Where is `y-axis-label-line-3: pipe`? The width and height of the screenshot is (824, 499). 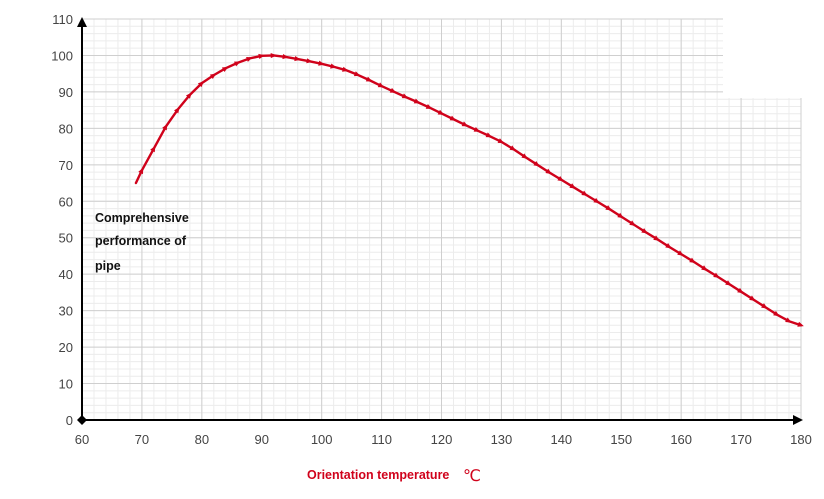 y-axis-label-line-3: pipe is located at coordinates (108, 266).